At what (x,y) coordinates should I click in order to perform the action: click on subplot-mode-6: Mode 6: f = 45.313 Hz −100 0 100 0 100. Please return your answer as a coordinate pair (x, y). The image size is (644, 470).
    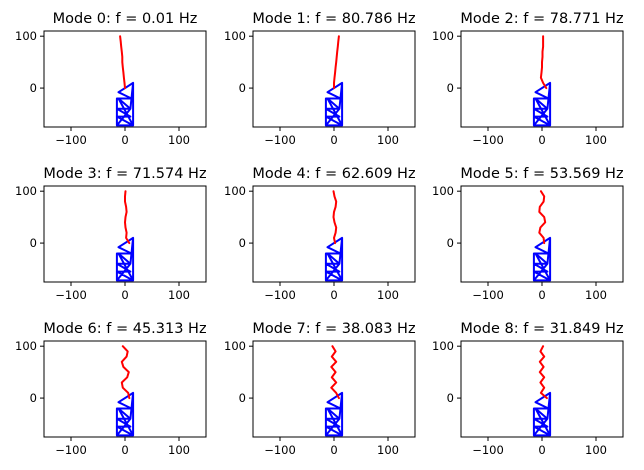
    Looking at the image, I should click on (111, 389).